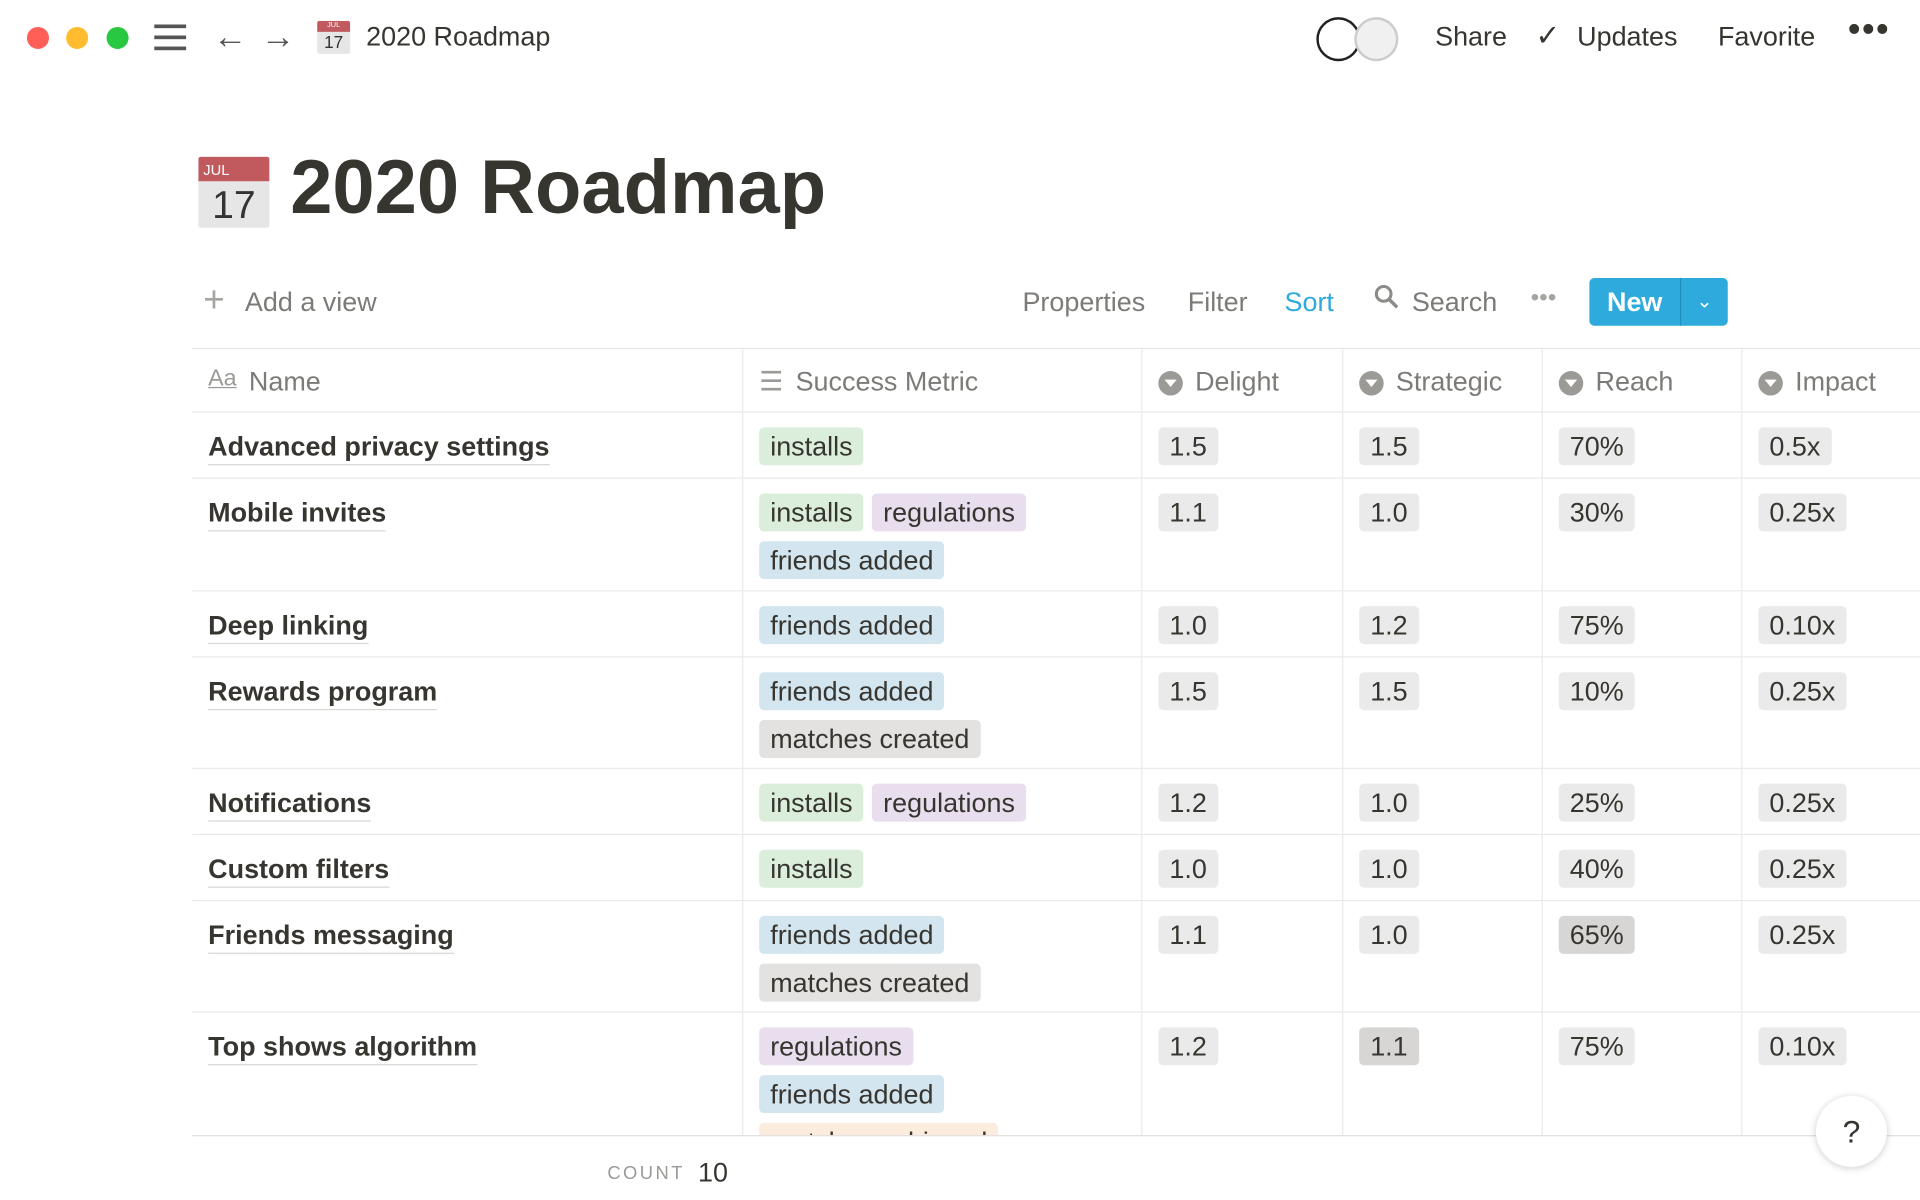  Describe the element at coordinates (299, 870) in the screenshot. I see `row-name: Custom filters` at that location.